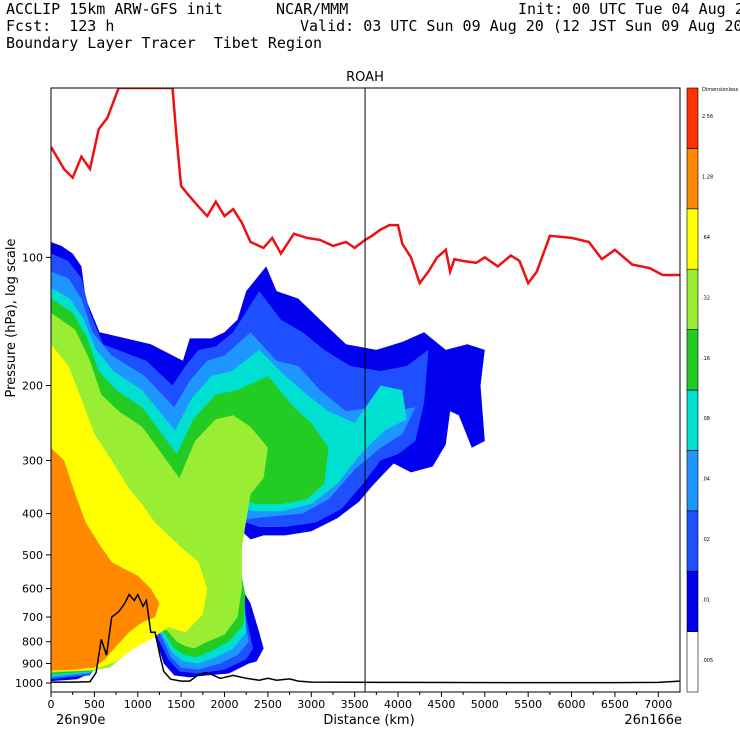 Image resolution: width=740 pixels, height=740 pixels. Describe the element at coordinates (94, 704) in the screenshot. I see `x-tick-label: 500` at that location.